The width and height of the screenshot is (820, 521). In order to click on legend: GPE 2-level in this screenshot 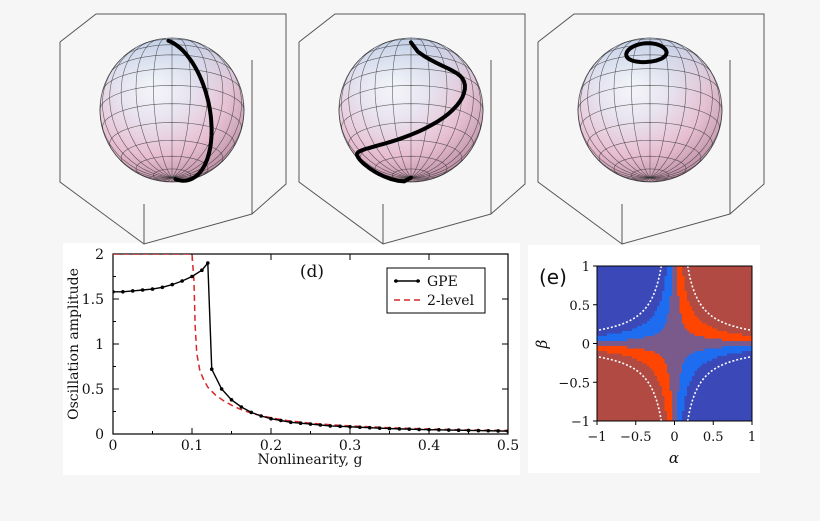, I will do `click(436, 290)`.